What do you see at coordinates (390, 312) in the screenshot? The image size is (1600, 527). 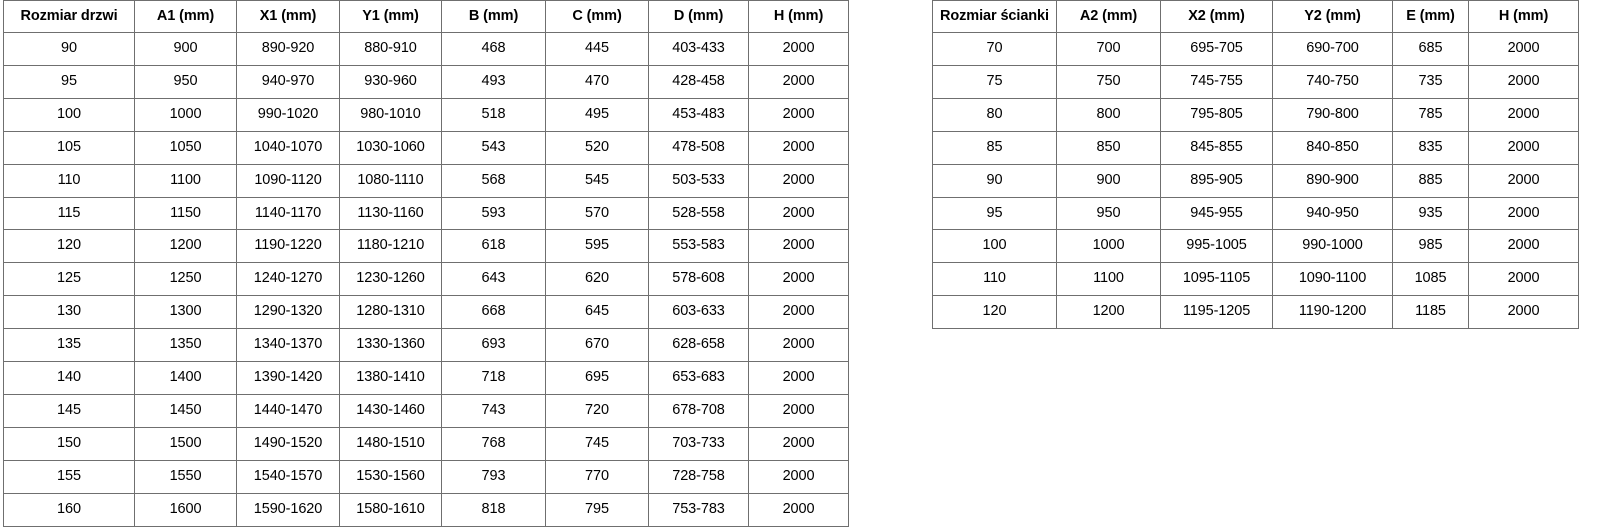 I see `table-cell: 1280-1310` at bounding box center [390, 312].